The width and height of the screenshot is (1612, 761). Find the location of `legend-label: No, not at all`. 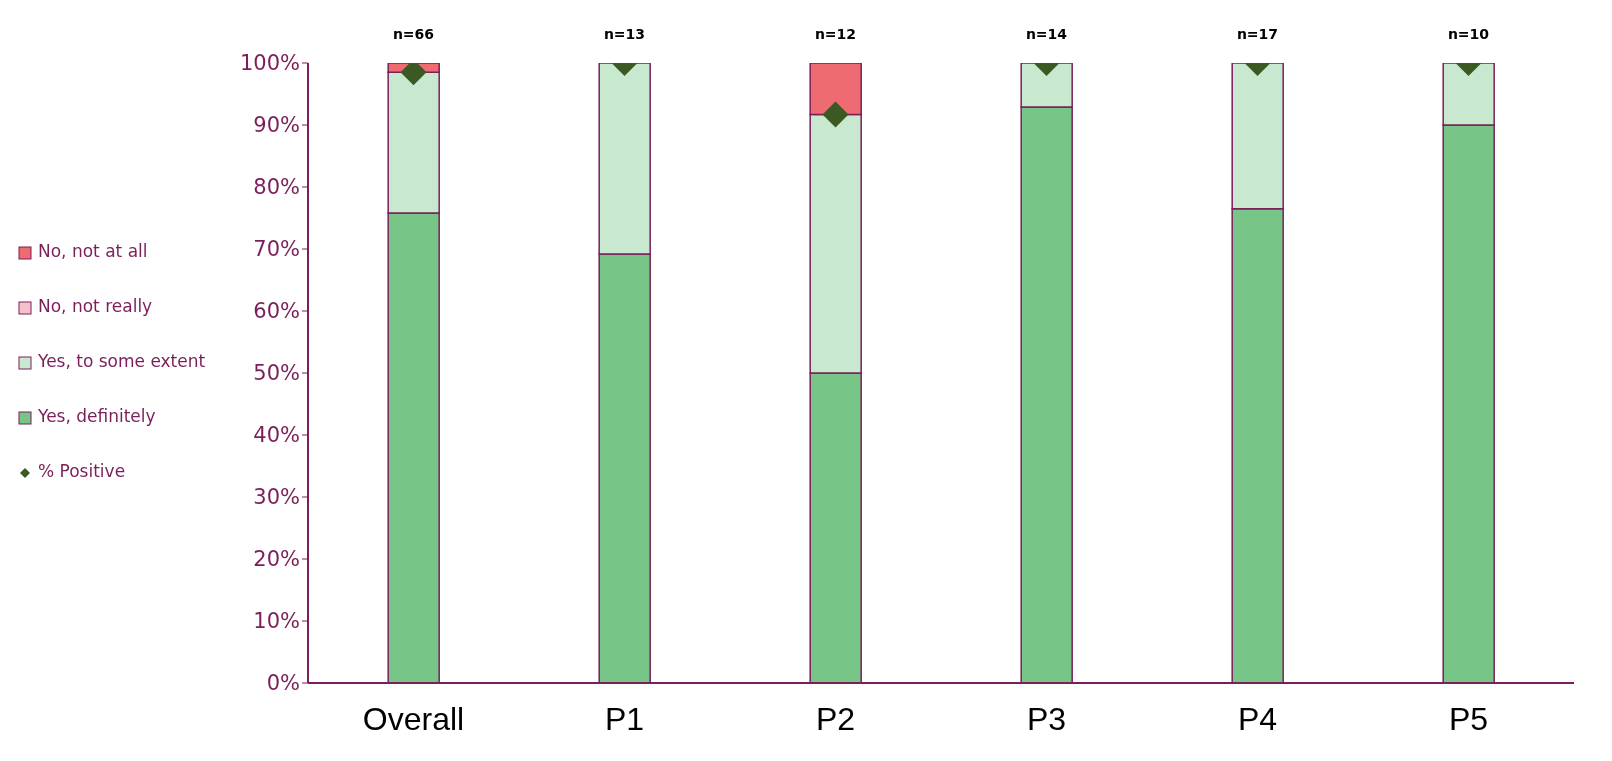

legend-label: No, not at all is located at coordinates (93, 251).